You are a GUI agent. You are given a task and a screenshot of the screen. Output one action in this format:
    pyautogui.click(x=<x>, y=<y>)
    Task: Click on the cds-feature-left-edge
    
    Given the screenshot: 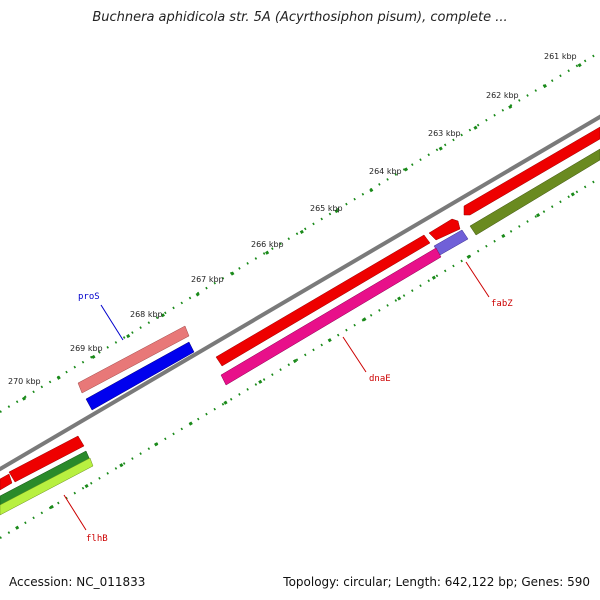 What is the action you would take?
    pyautogui.click(x=6, y=482)
    